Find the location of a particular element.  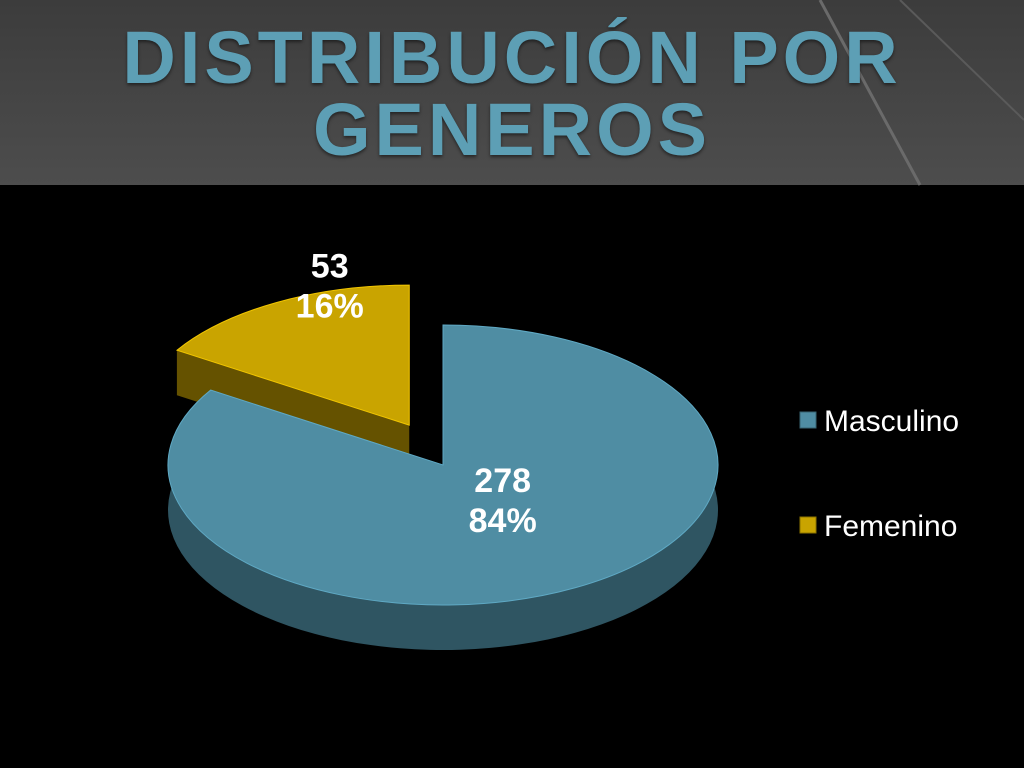

percent-label: 84% is located at coordinates (503, 521).